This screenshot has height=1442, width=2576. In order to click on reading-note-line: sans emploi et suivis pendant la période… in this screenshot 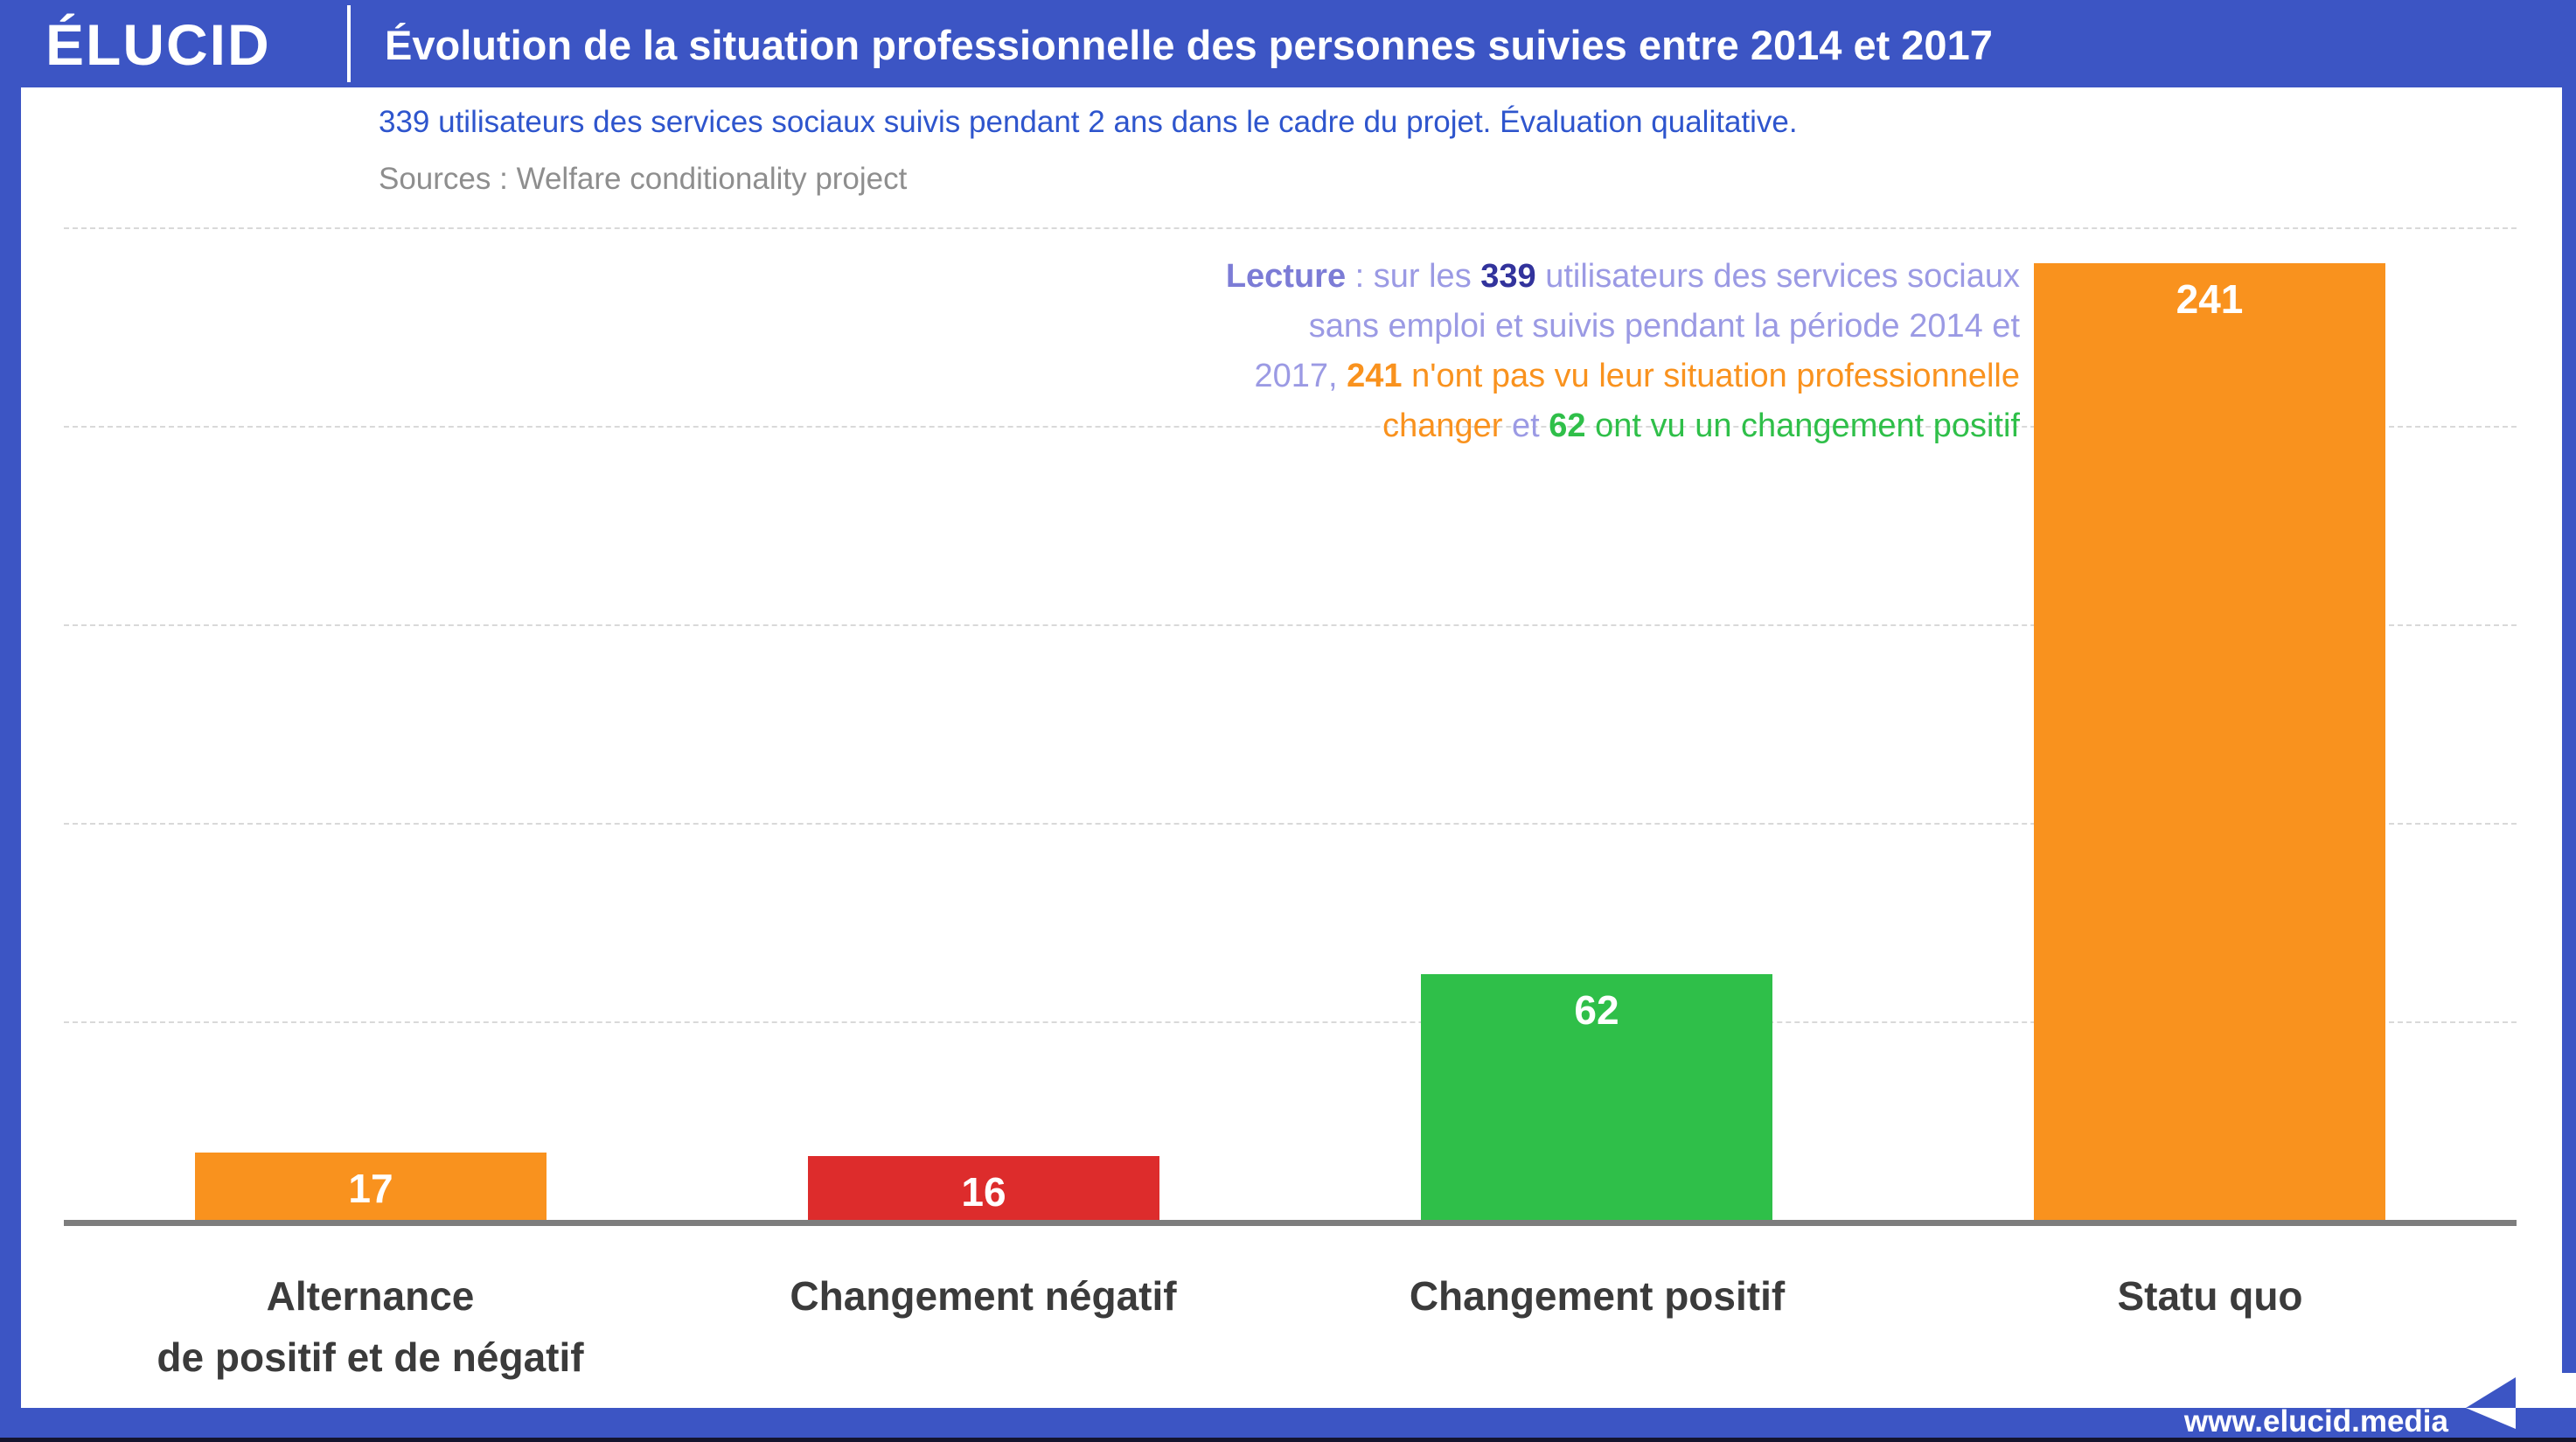, I will do `click(1386, 327)`.